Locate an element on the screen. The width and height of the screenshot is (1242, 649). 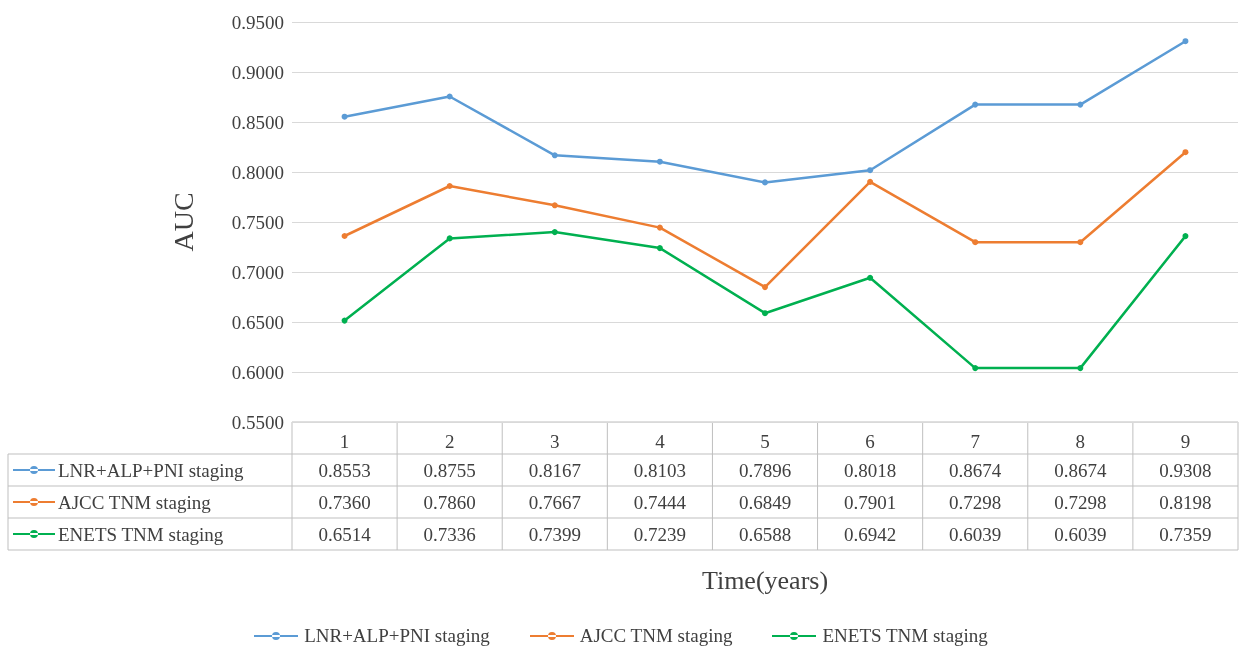
x-tick-label: 1 is located at coordinates (344, 441).